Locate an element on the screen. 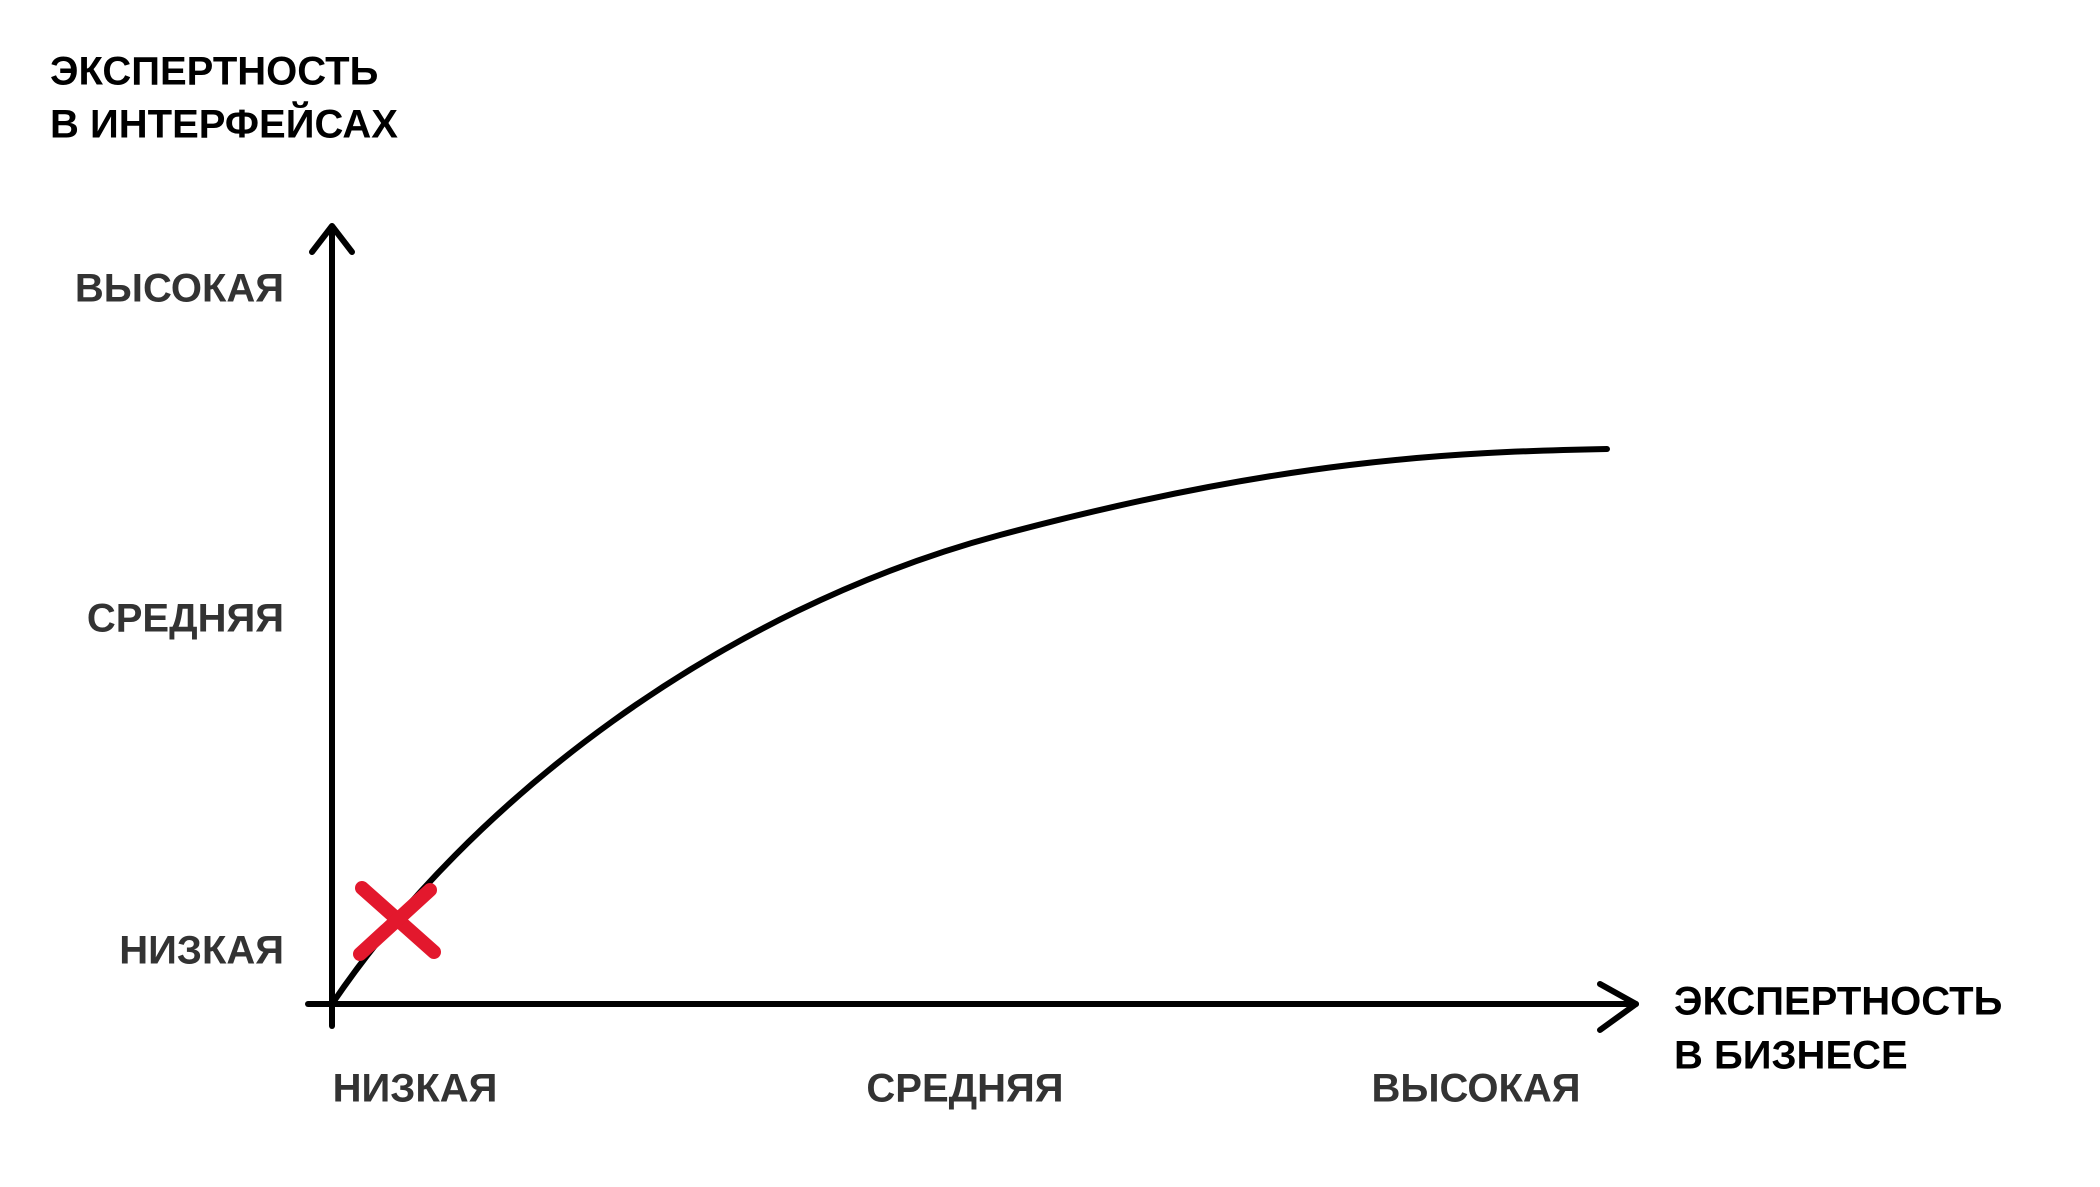 Image resolution: width=2100 pixels, height=1187 pixels. x-level: ВЫСОКАЯ is located at coordinates (1475, 1089).